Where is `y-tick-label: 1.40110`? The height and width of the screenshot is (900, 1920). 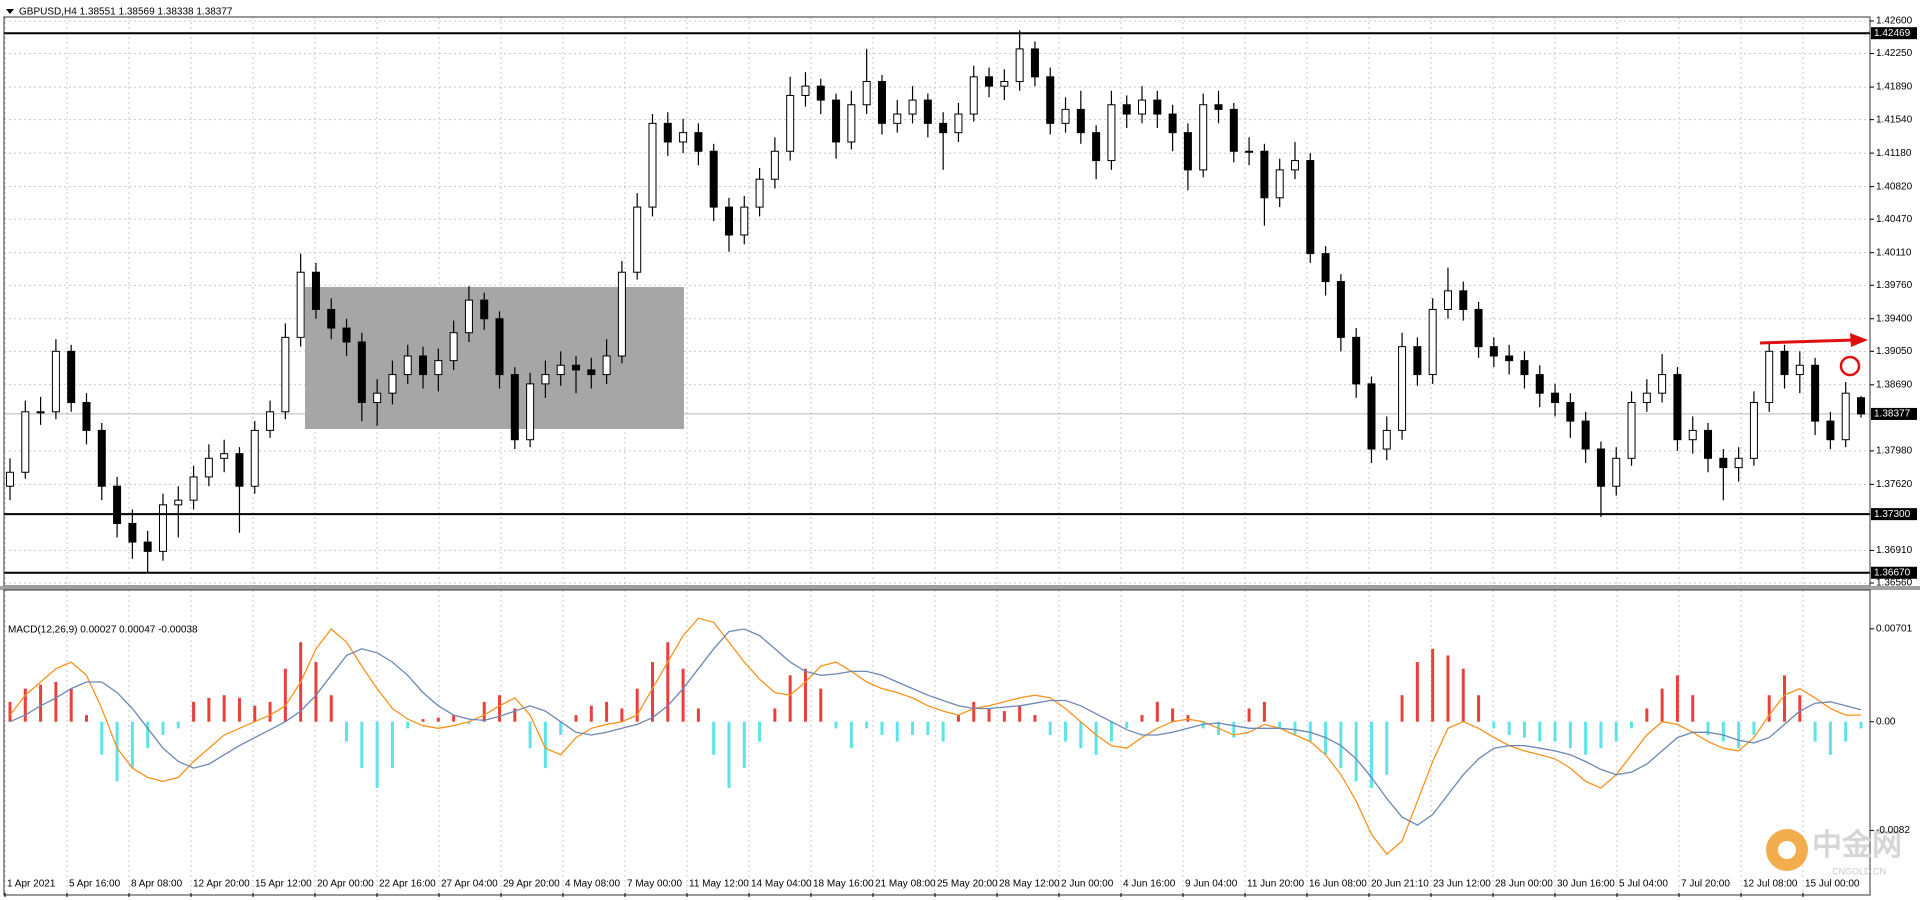
y-tick-label: 1.40110 is located at coordinates (1894, 252).